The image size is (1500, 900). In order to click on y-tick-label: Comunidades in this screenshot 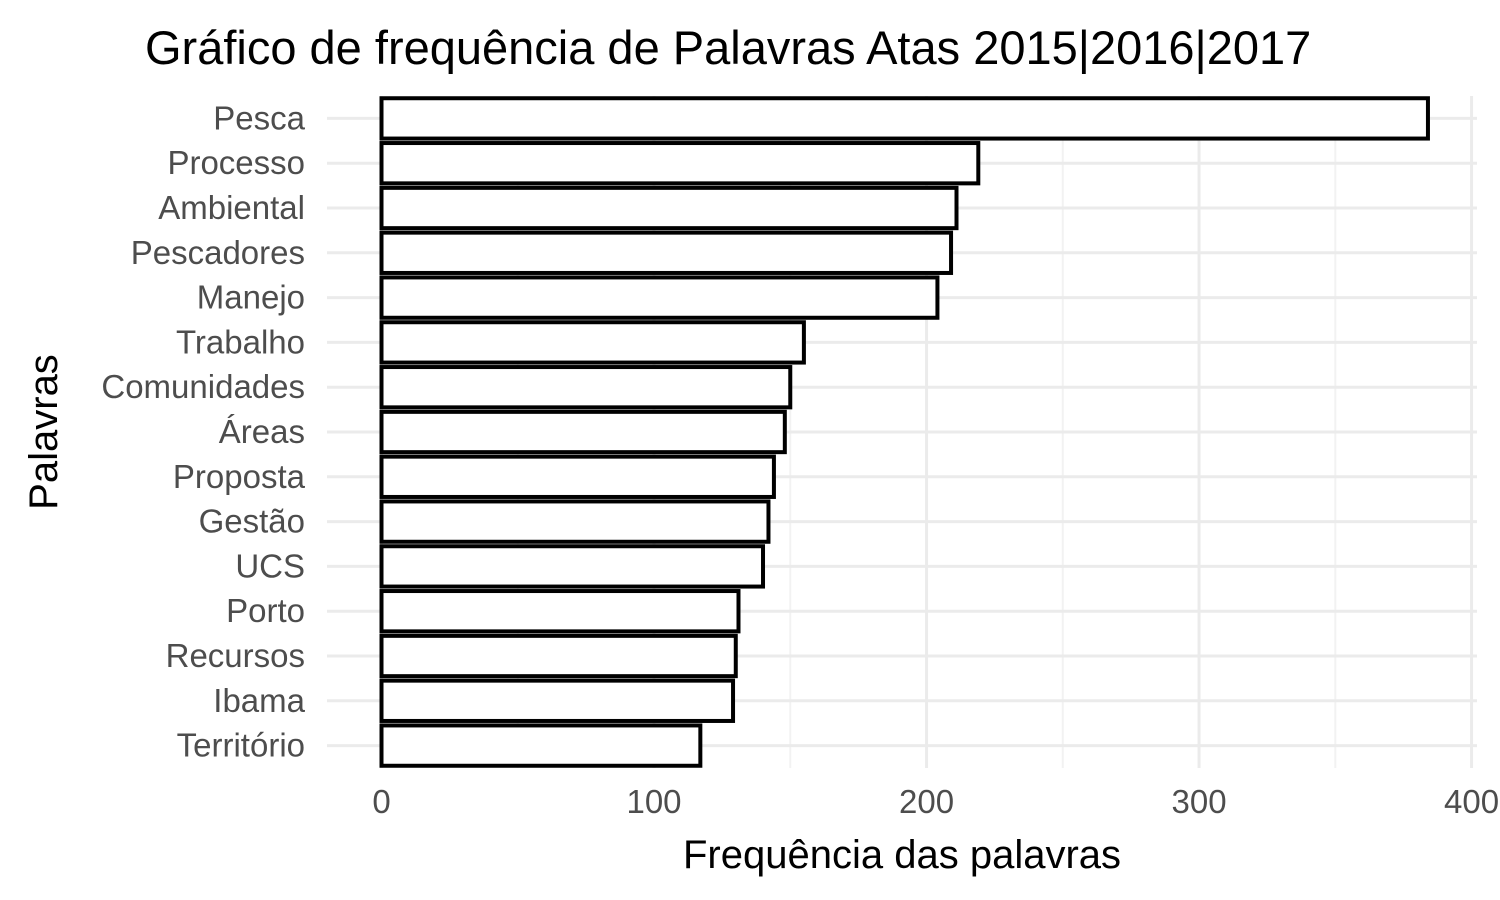, I will do `click(203, 386)`.